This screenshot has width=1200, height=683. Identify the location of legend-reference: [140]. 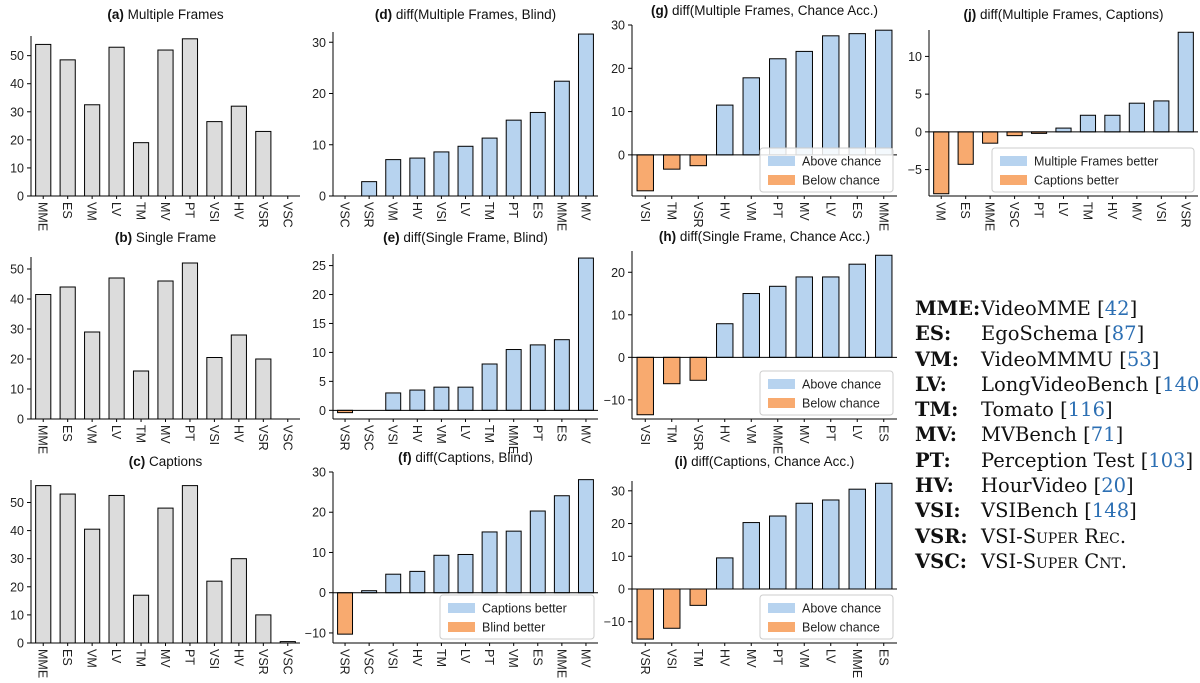
(1174, 384).